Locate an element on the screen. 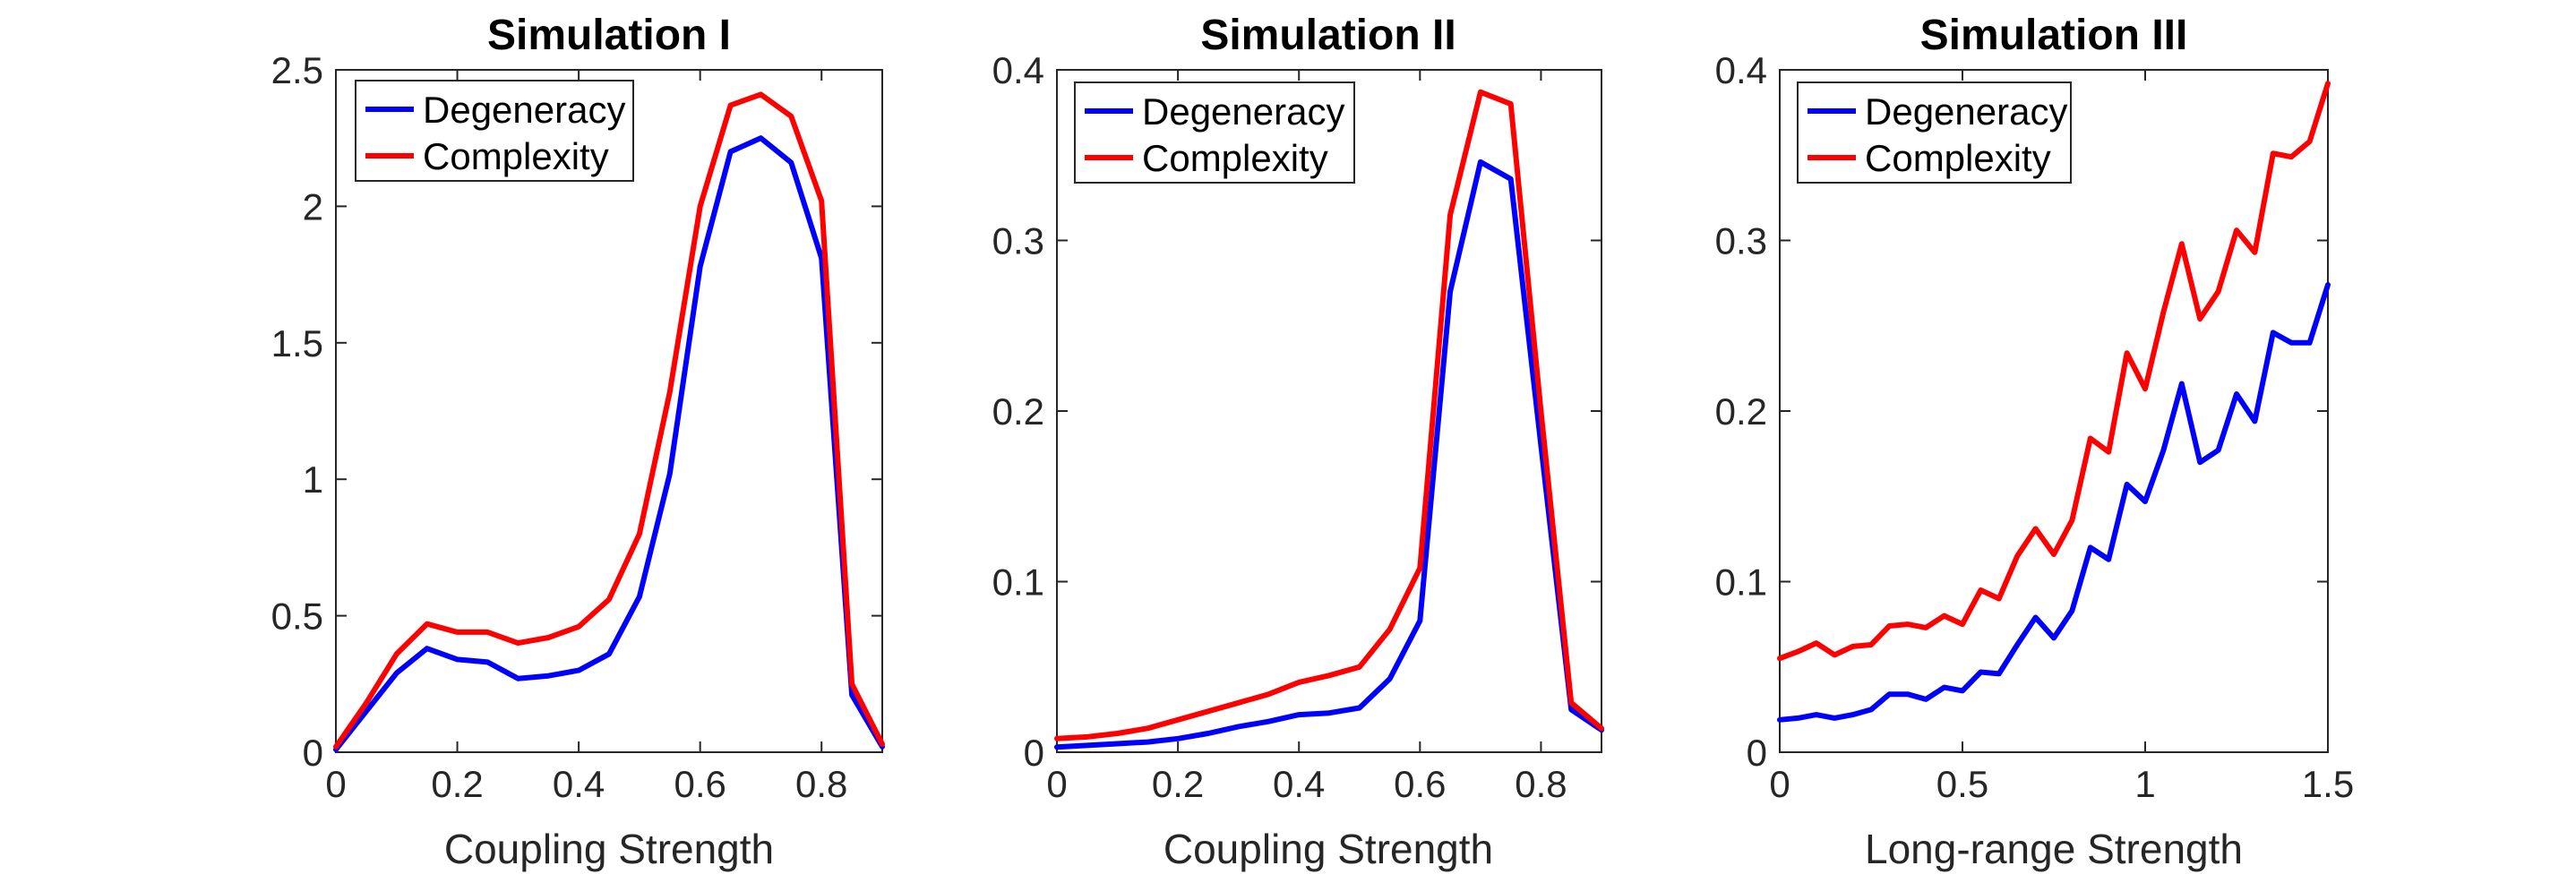  chart-title: Simulation III is located at coordinates (2054, 35).